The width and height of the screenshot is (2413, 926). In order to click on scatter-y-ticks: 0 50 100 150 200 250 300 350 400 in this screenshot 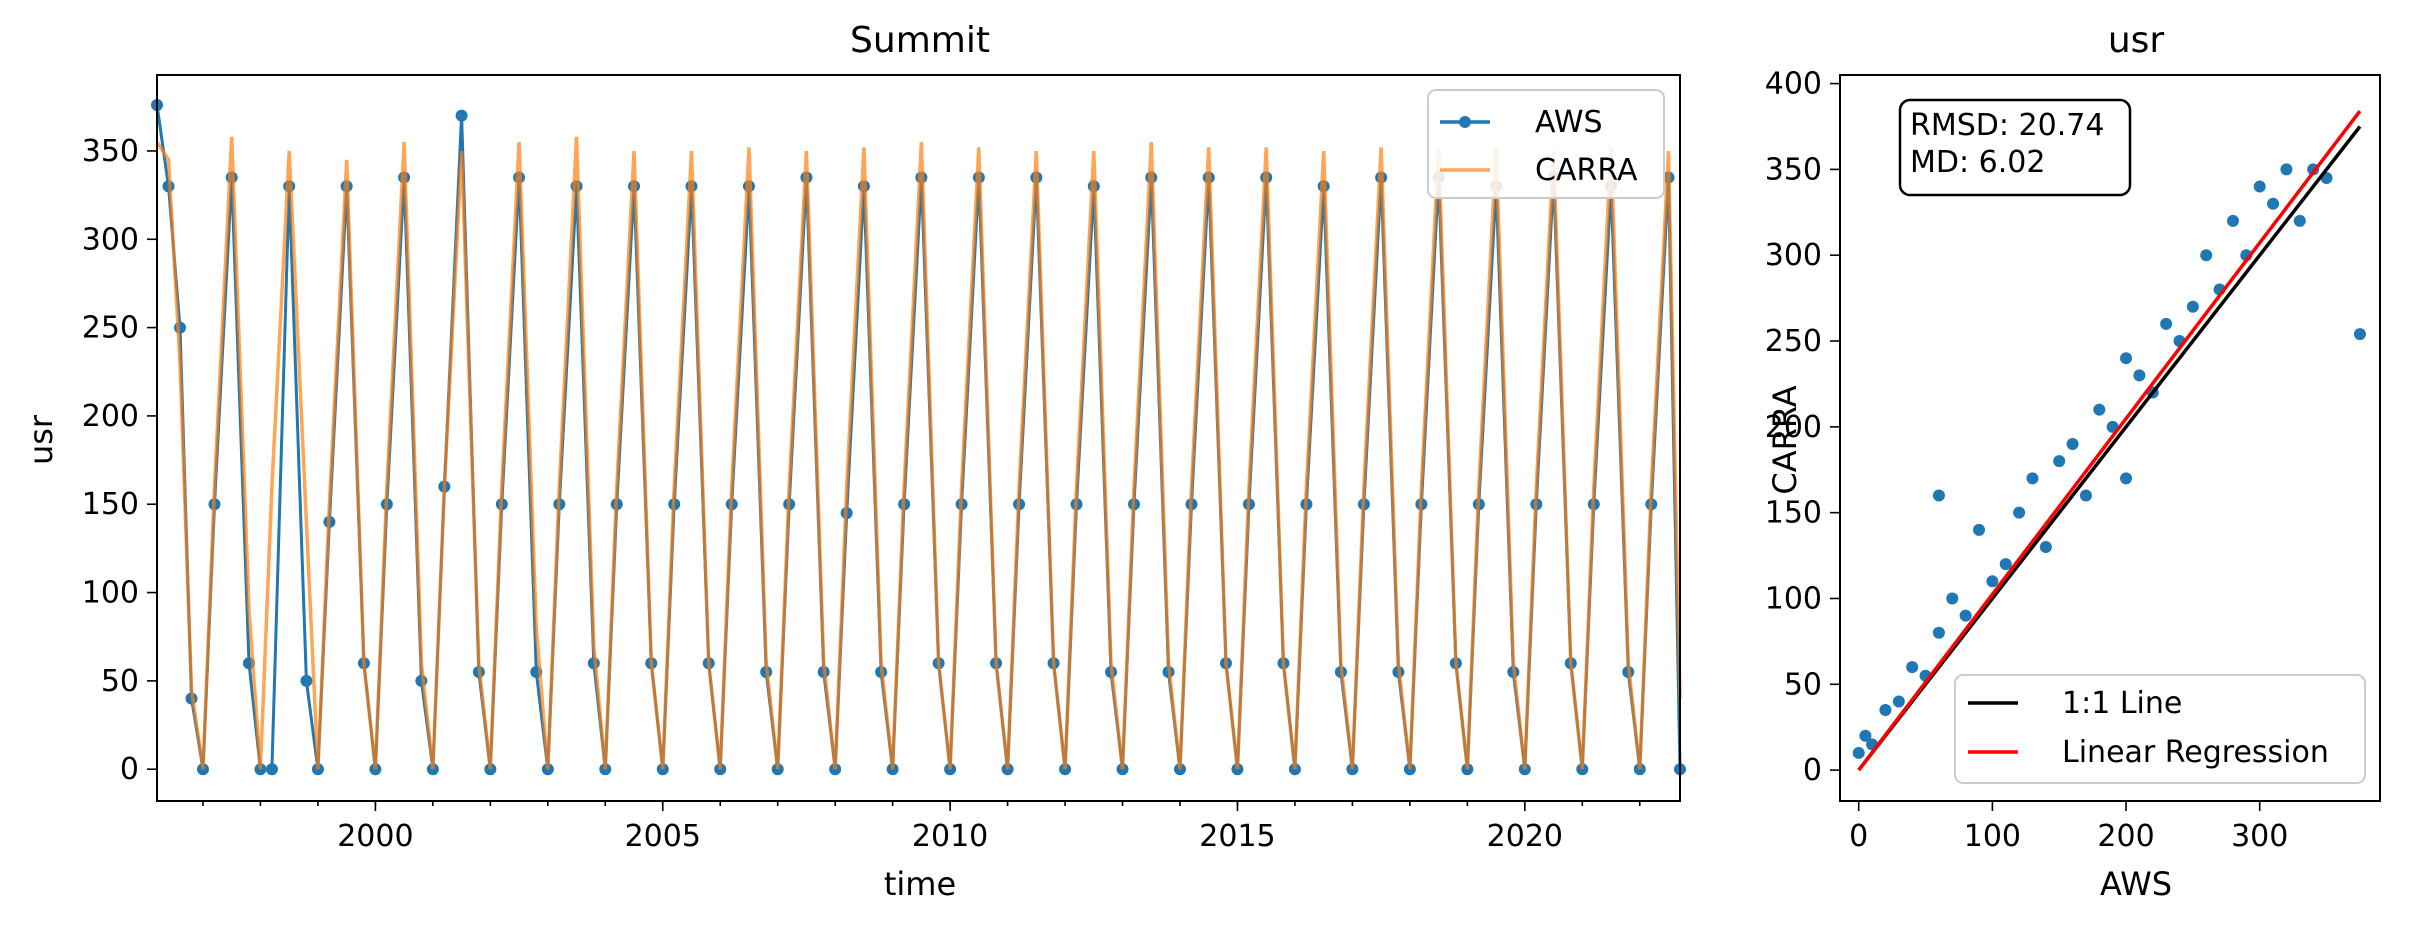, I will do `click(1802, 427)`.